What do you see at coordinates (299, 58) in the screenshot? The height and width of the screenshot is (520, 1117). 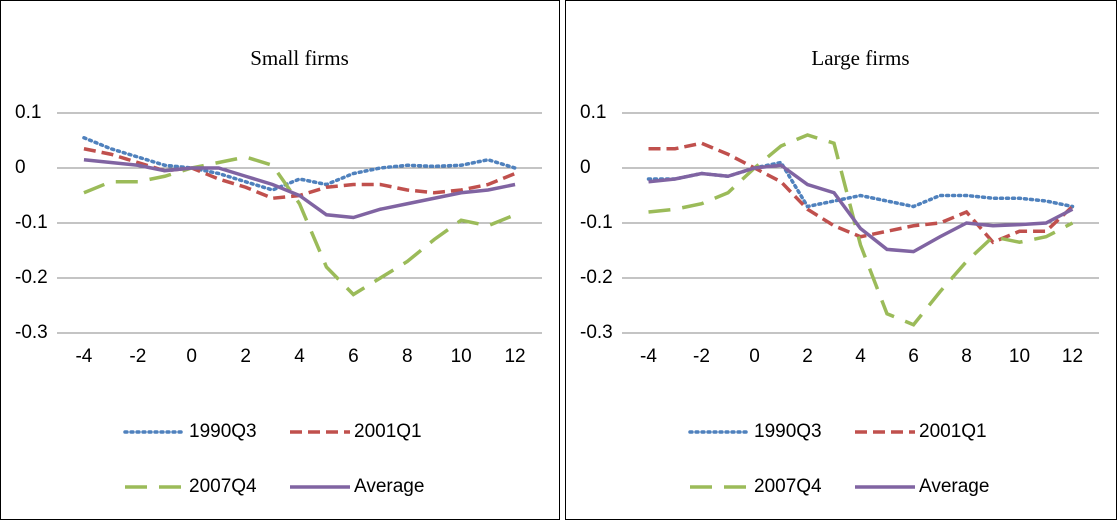 I see `chart-title: Small firms` at bounding box center [299, 58].